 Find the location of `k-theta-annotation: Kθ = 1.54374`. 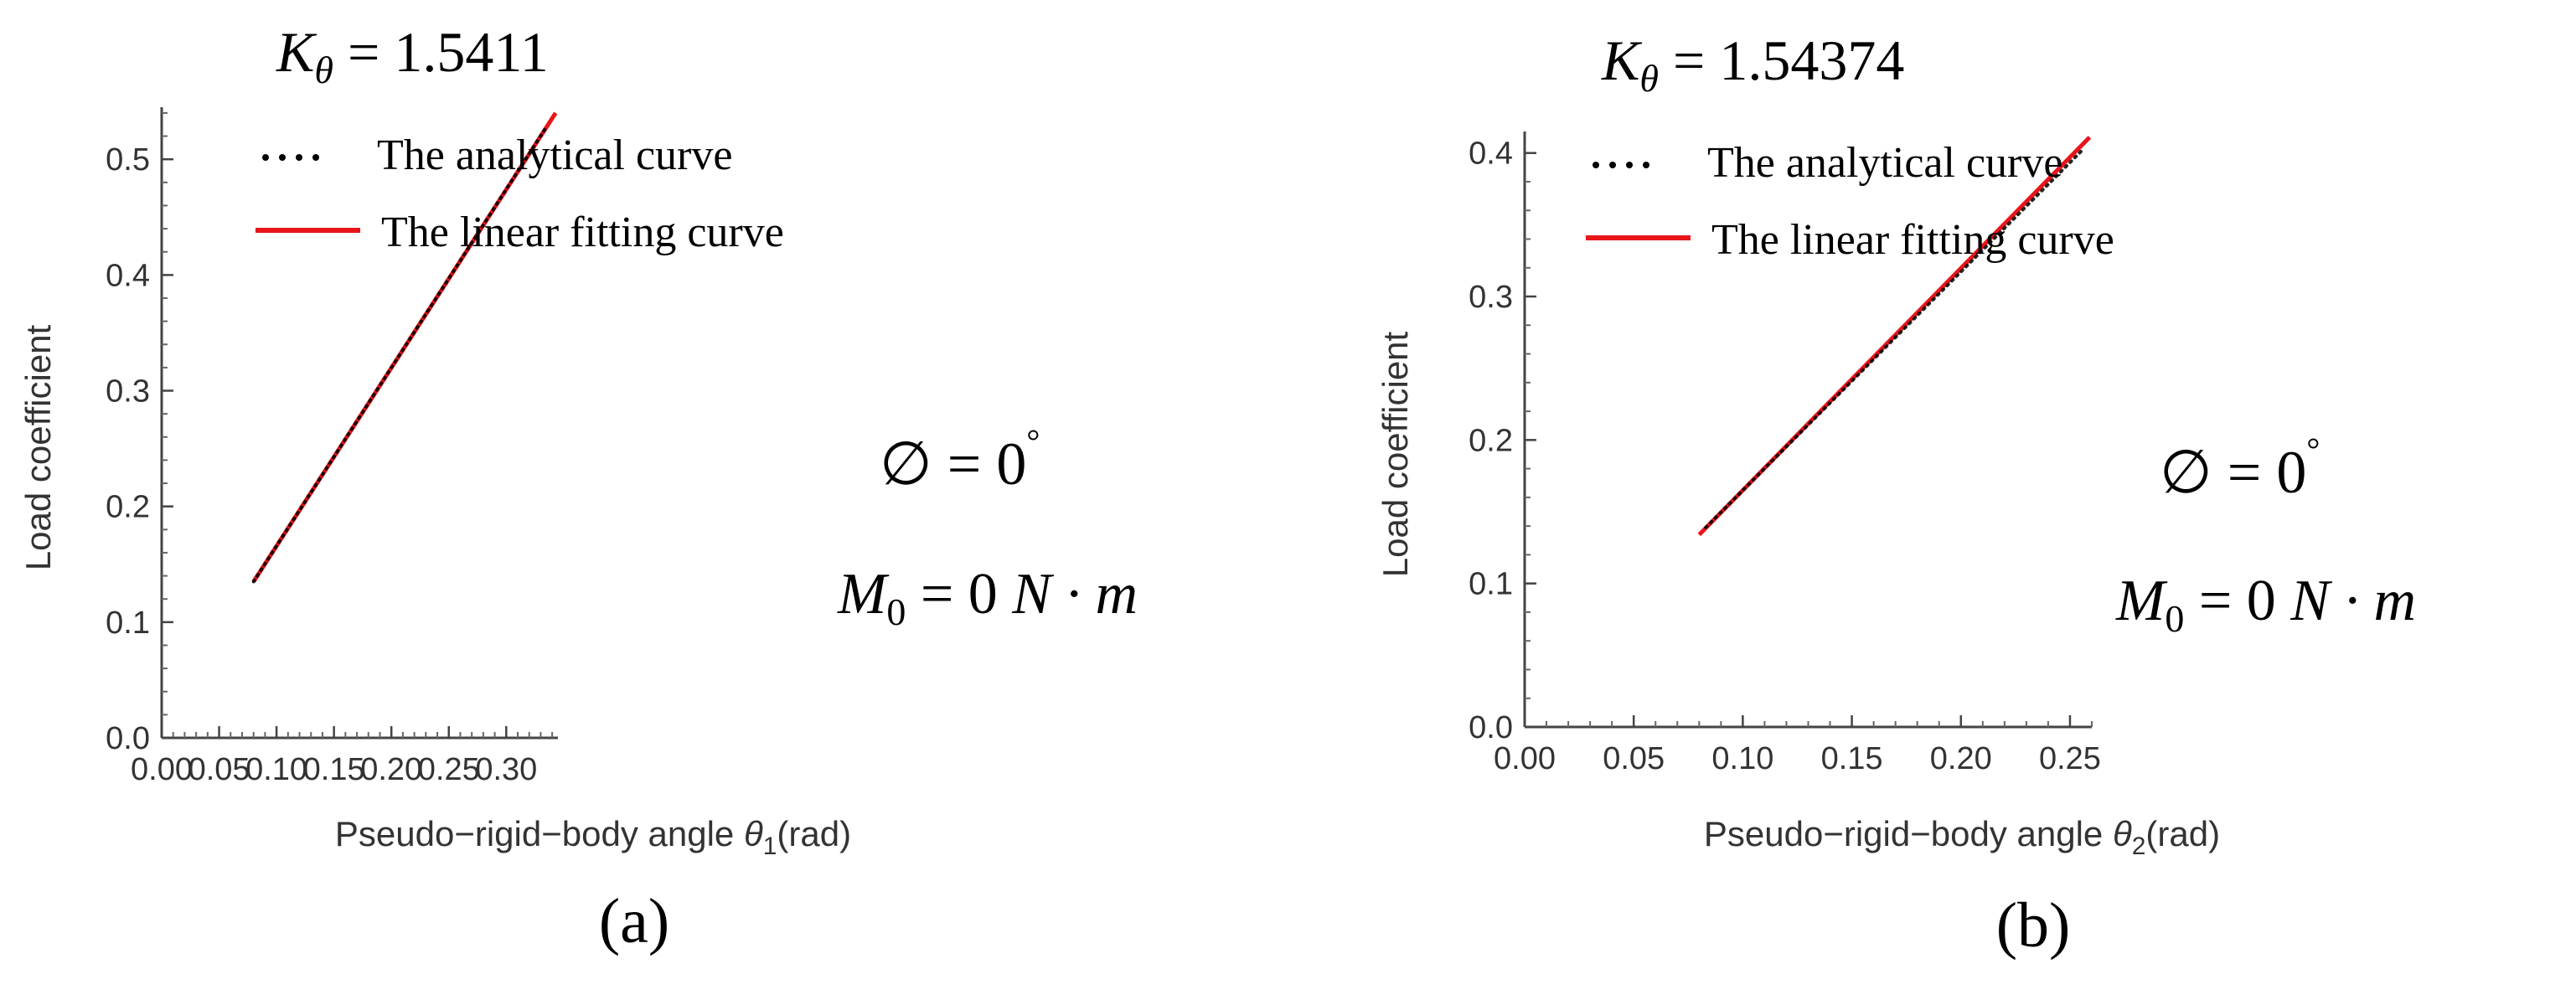

k-theta-annotation: Kθ = 1.54374 is located at coordinates (1752, 64).